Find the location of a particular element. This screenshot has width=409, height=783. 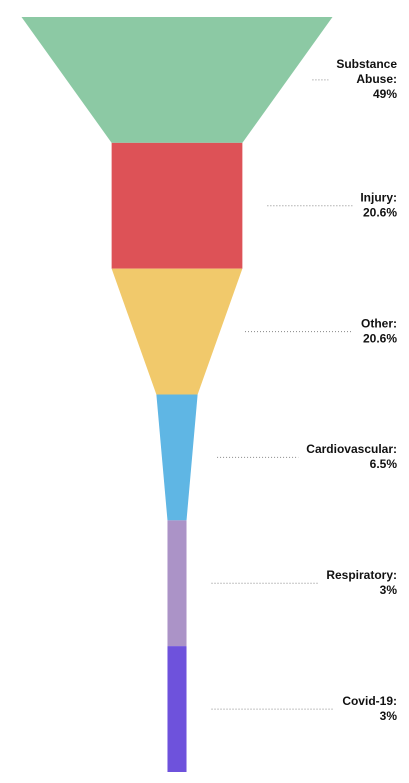

category-label: Other: is located at coordinates (379, 323).